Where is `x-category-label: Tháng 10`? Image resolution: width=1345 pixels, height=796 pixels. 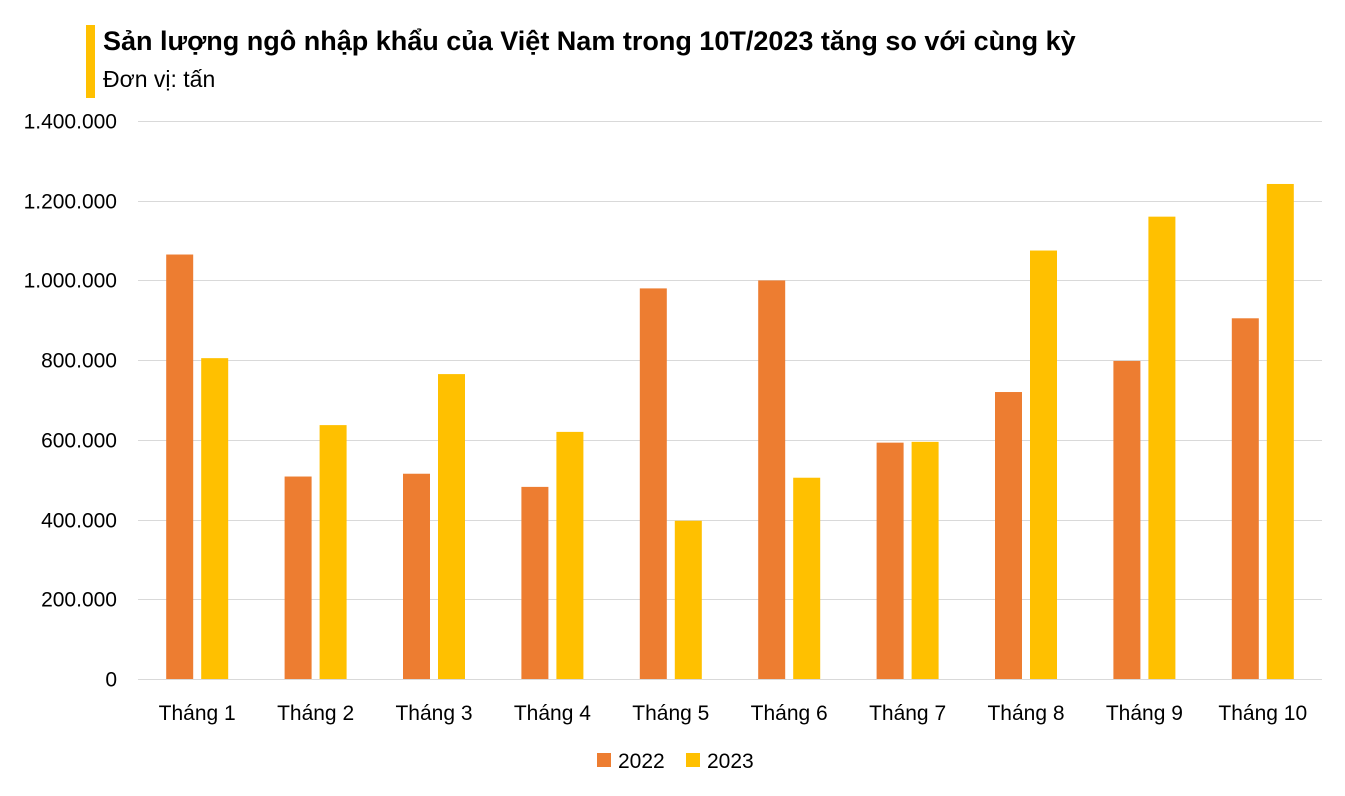
x-category-label: Tháng 10 is located at coordinates (1262, 713).